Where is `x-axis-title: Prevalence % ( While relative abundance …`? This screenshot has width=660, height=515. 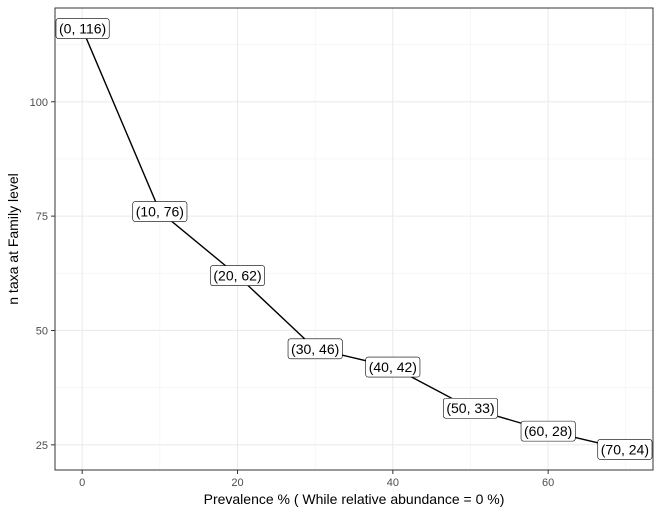 x-axis-title: Prevalence % ( While relative abundance … is located at coordinates (354, 499).